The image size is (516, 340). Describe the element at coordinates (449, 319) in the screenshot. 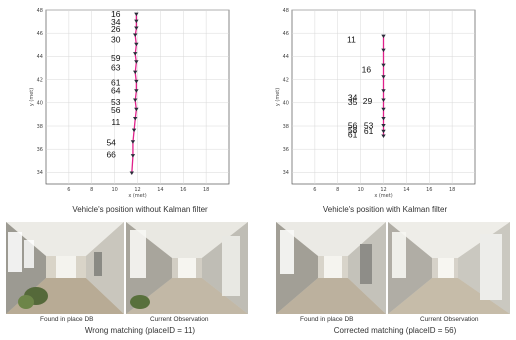

I see `current-observation-label-right: Current Observation` at that location.